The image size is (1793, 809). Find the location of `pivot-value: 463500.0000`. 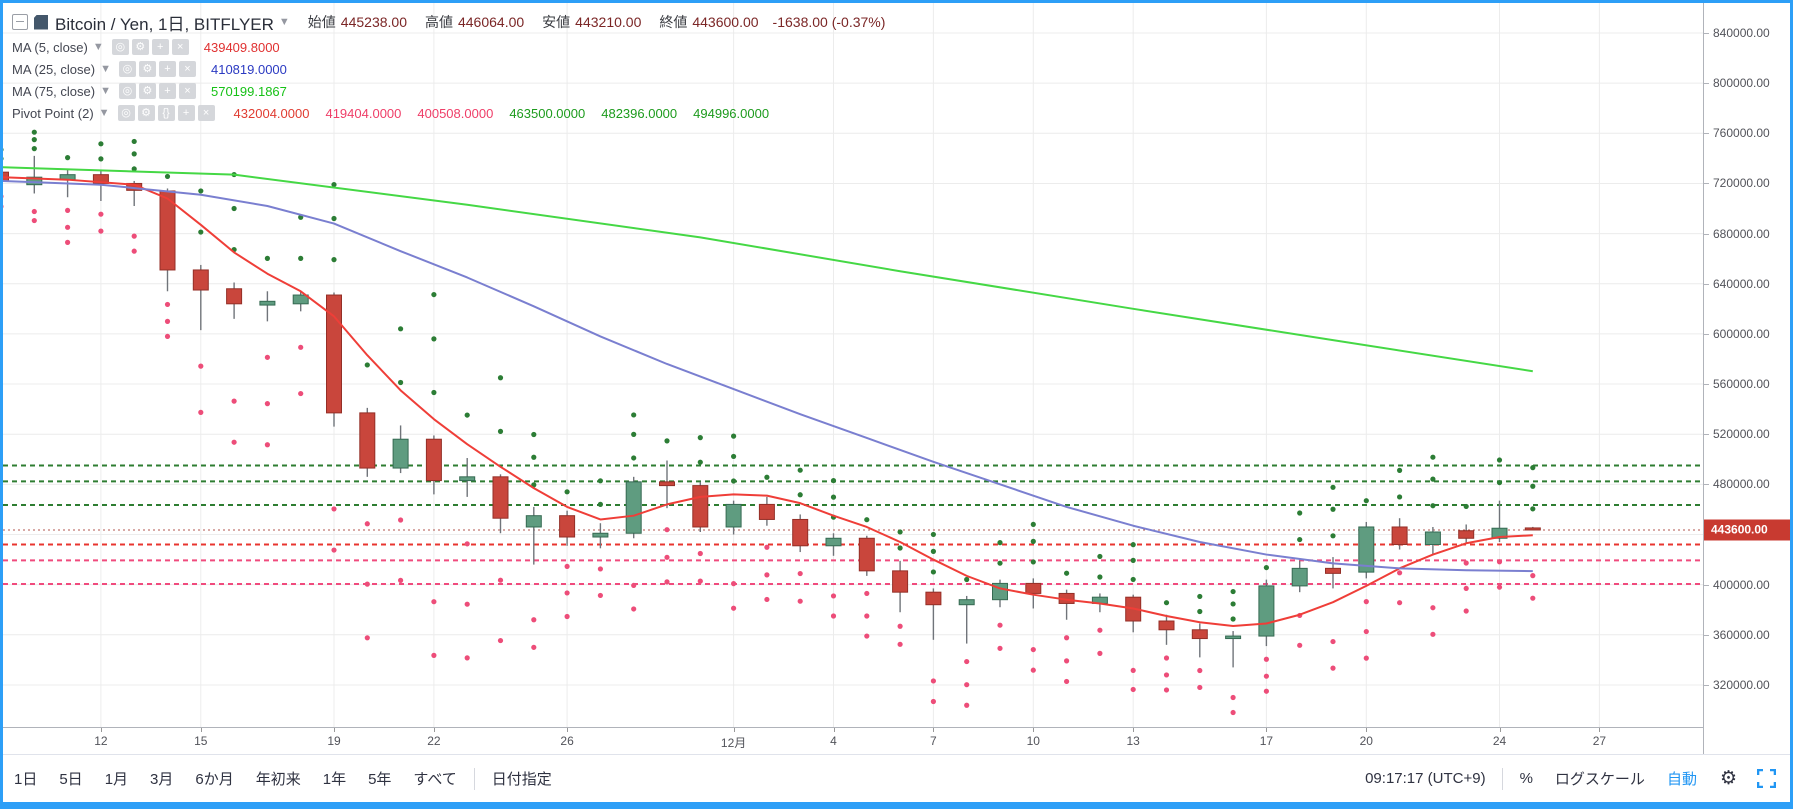

pivot-value: 463500.0000 is located at coordinates (547, 113).